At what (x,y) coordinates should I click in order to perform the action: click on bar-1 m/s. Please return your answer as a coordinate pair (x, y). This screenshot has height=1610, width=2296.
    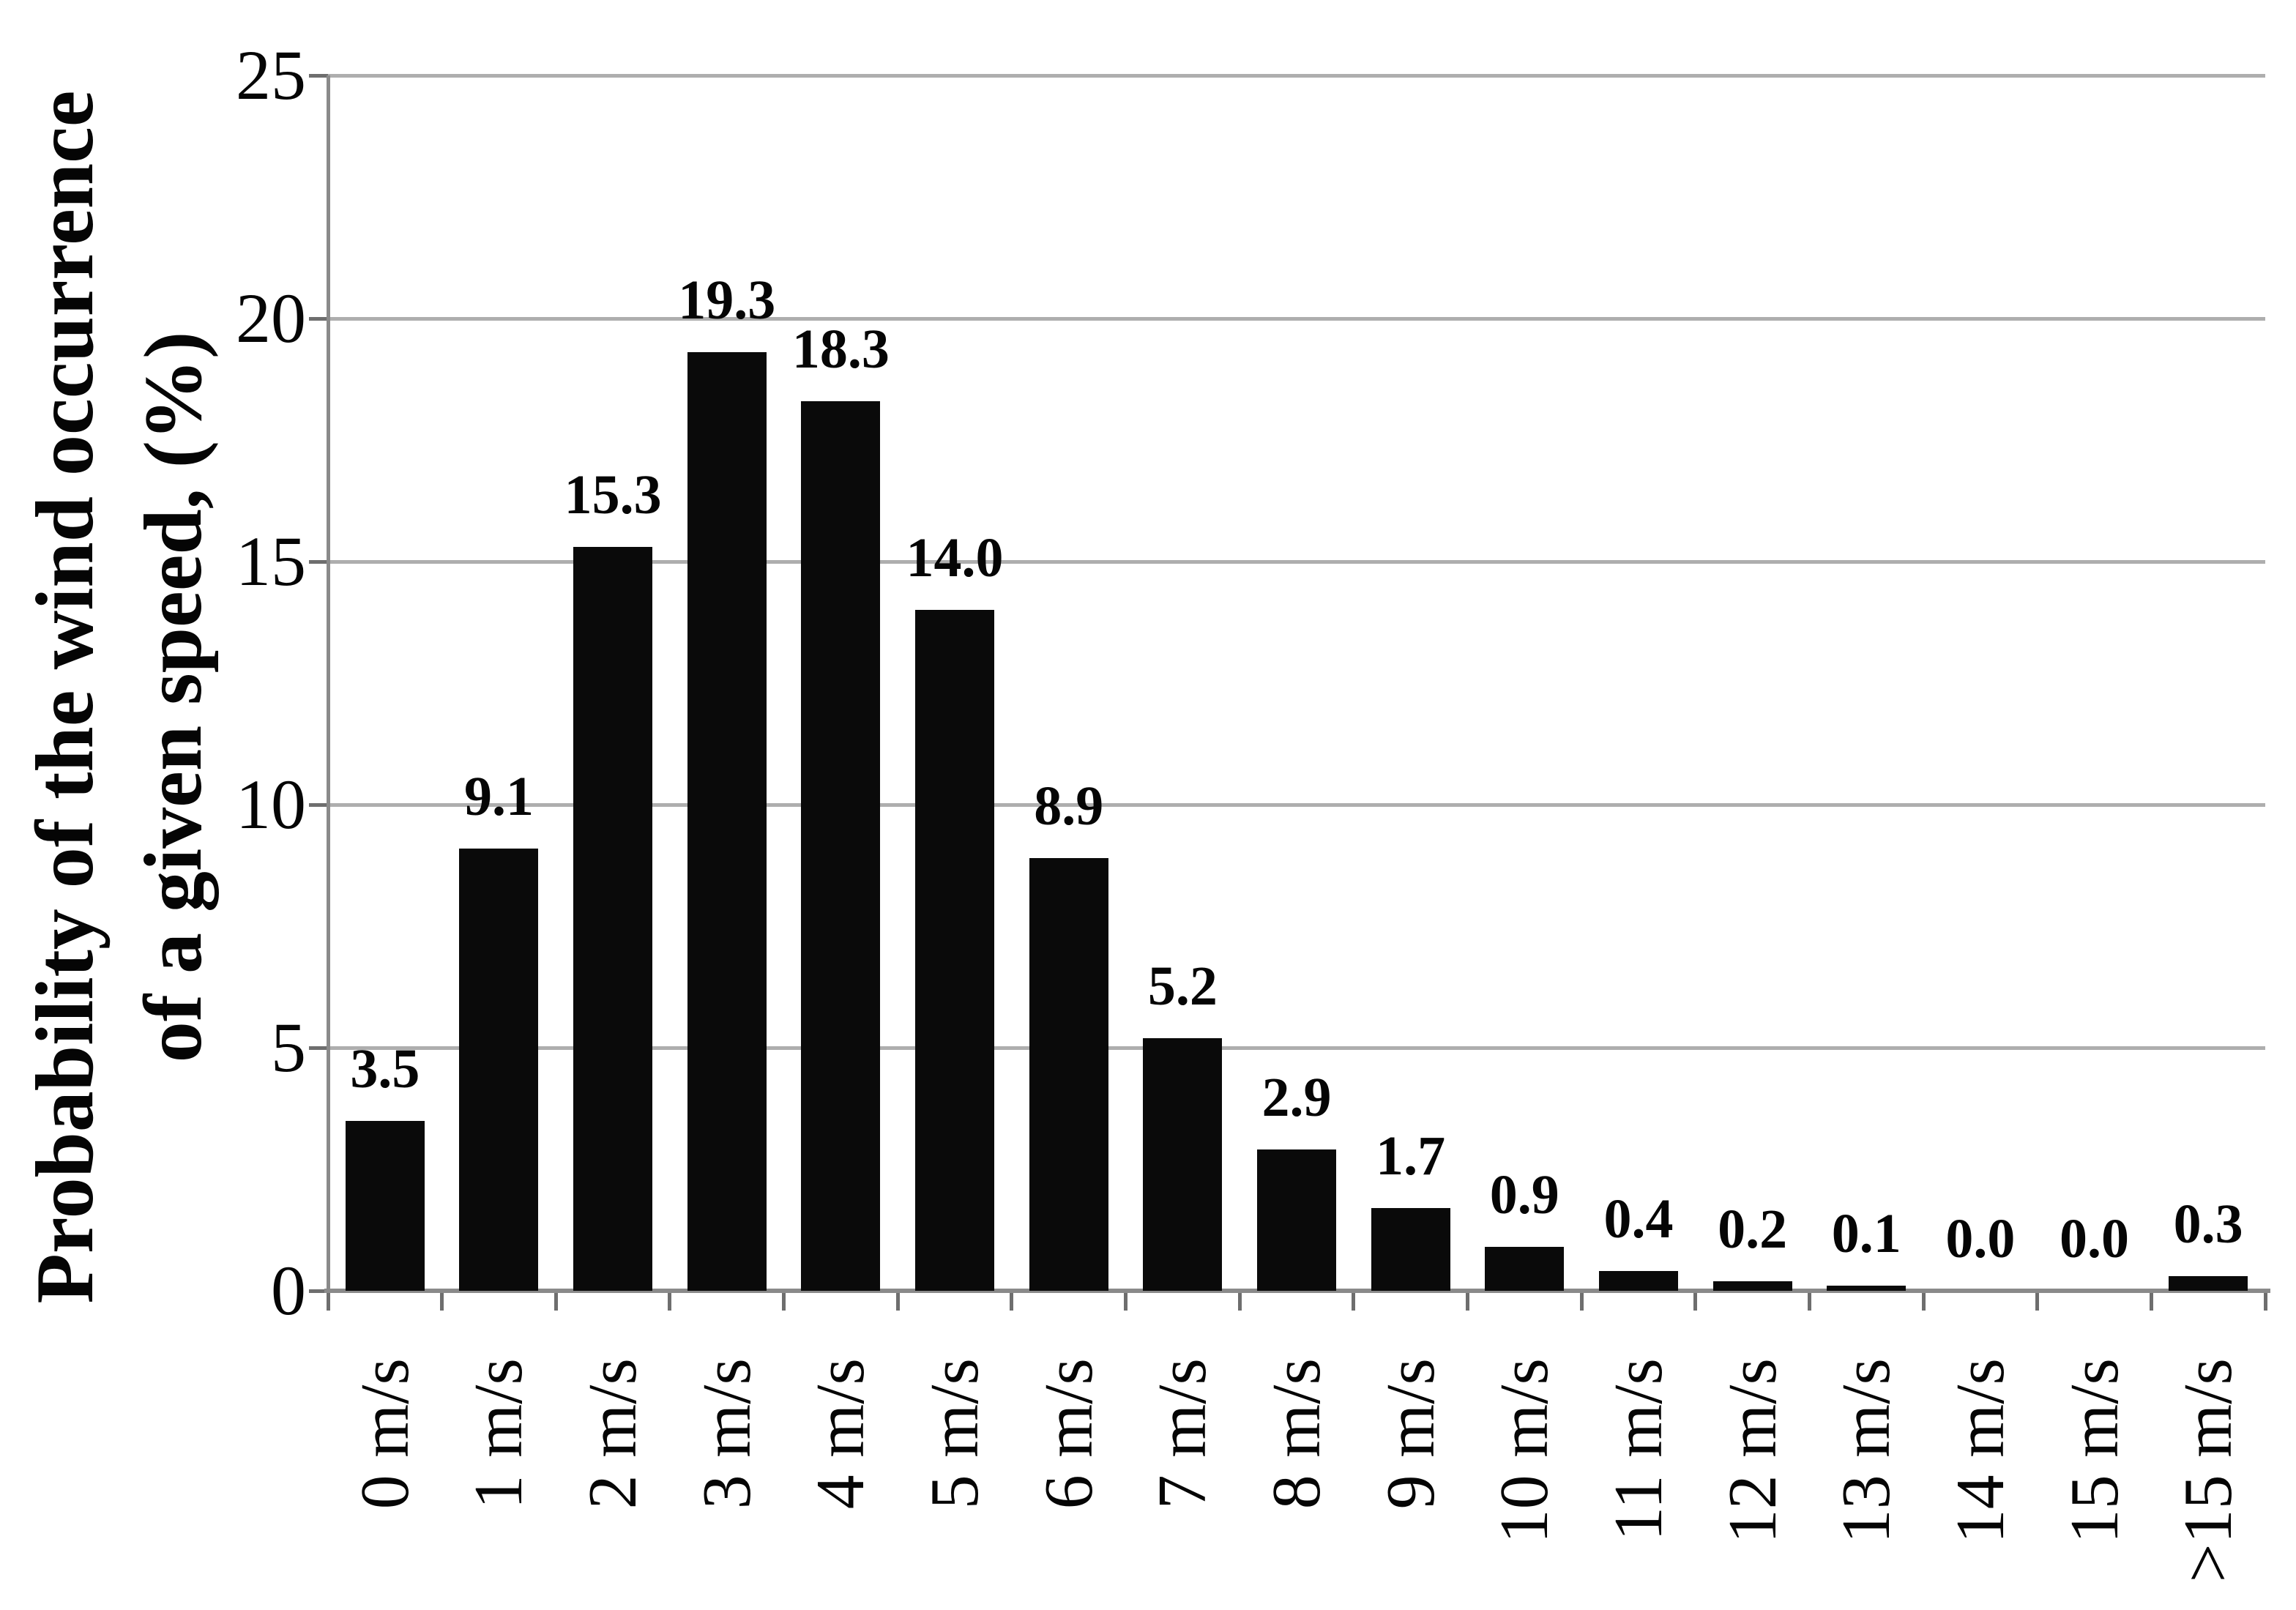
    Looking at the image, I should click on (499, 1069).